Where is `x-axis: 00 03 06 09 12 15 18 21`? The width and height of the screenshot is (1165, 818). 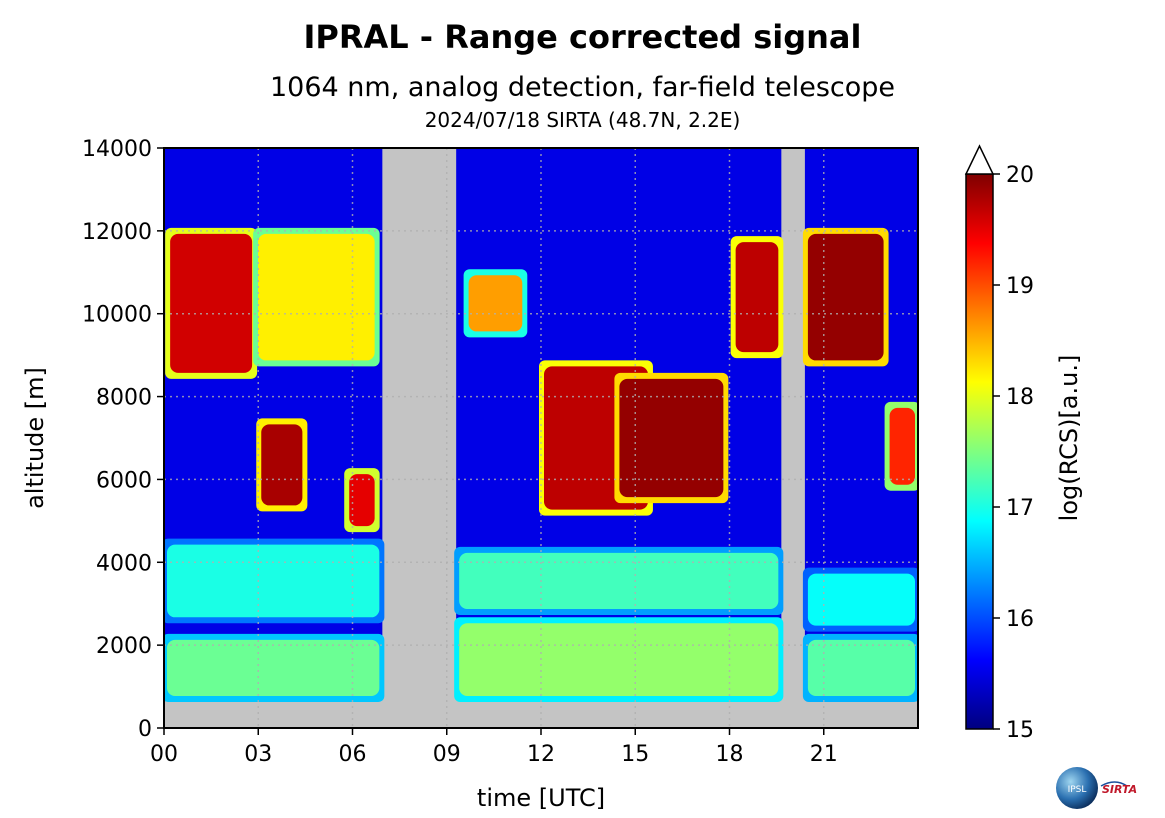 x-axis: 00 03 06 09 12 15 18 21 is located at coordinates (494, 747).